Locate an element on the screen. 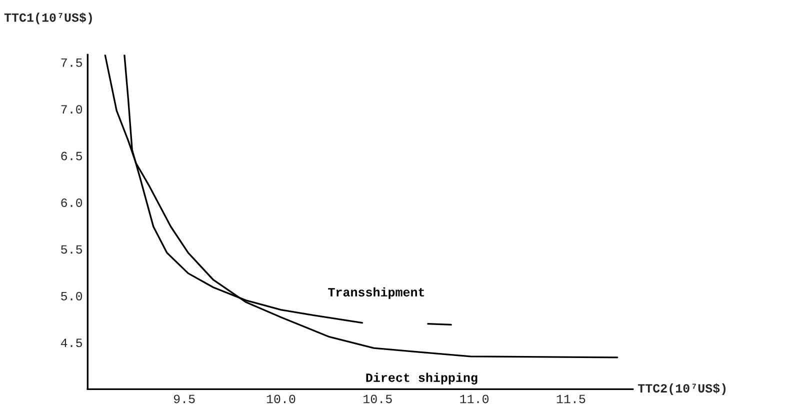 The image size is (797, 418). x-tick-label: 9.5 is located at coordinates (184, 399).